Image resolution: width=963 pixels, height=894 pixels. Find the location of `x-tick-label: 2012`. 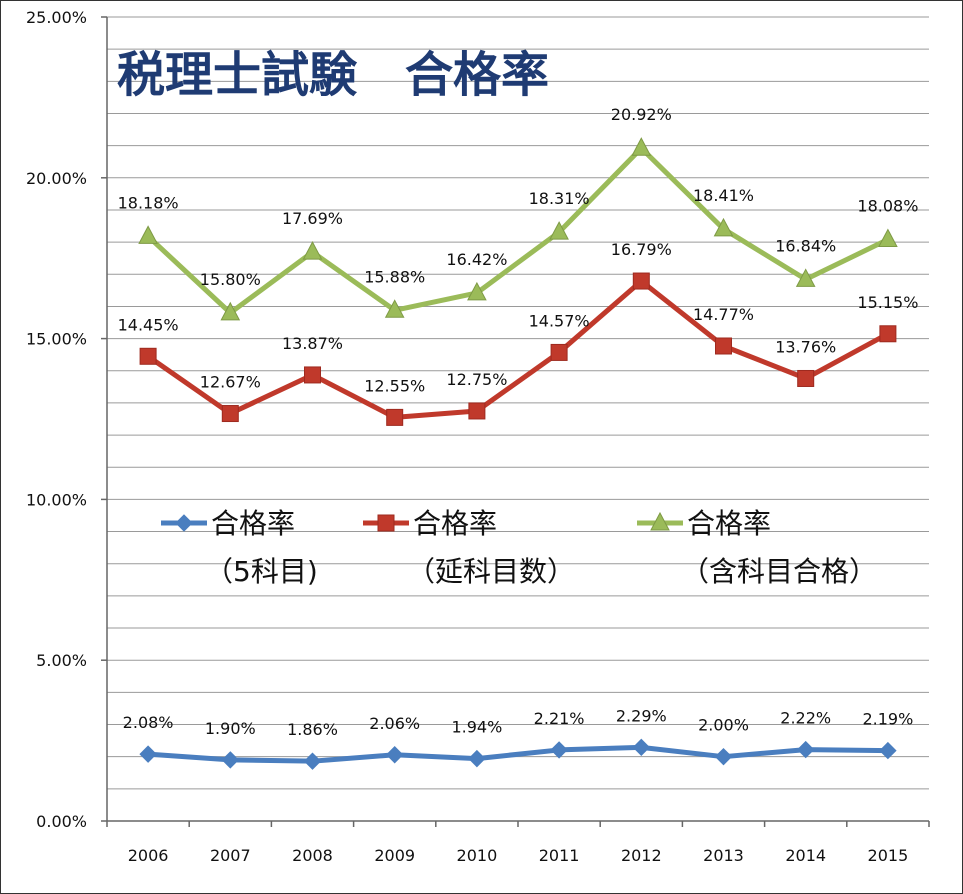

x-tick-label: 2012 is located at coordinates (641, 855).